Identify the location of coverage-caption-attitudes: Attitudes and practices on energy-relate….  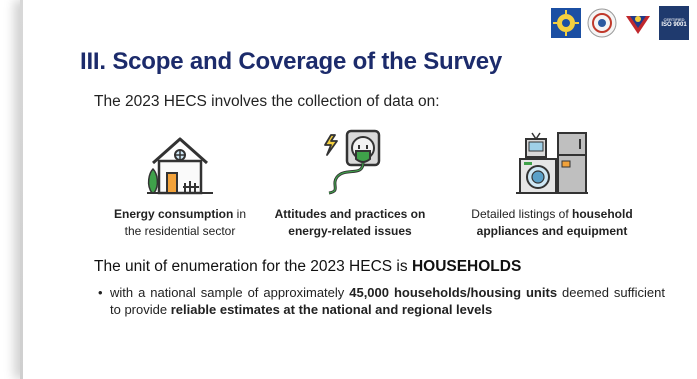
(350, 222).